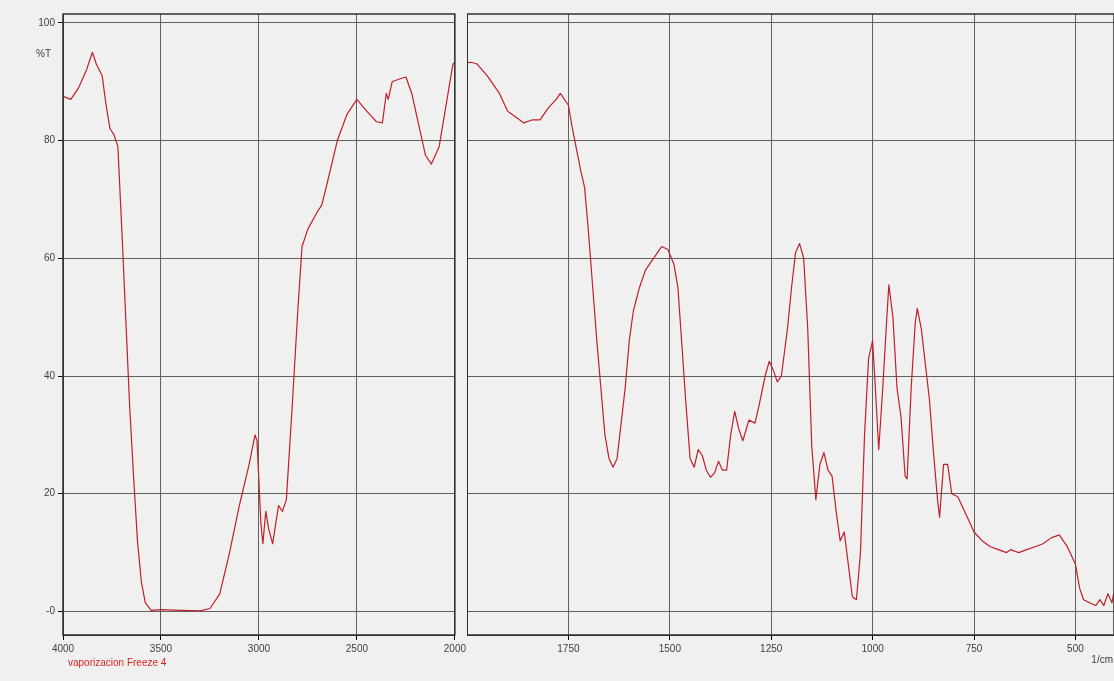  What do you see at coordinates (117, 662) in the screenshot?
I see `text: vaporizacion Freeze 4` at bounding box center [117, 662].